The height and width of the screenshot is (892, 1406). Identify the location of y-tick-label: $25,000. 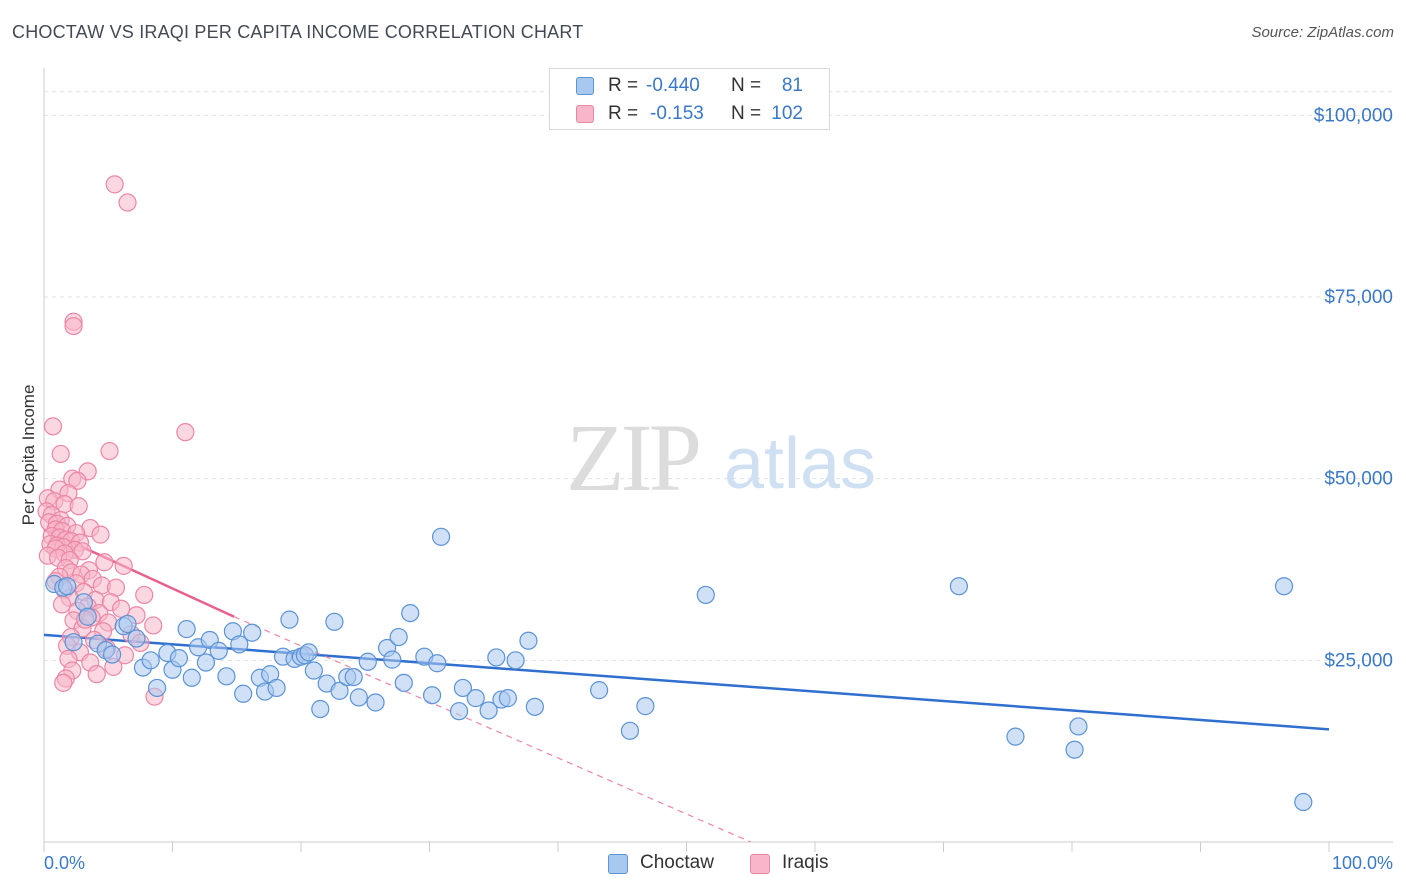
(1358, 660).